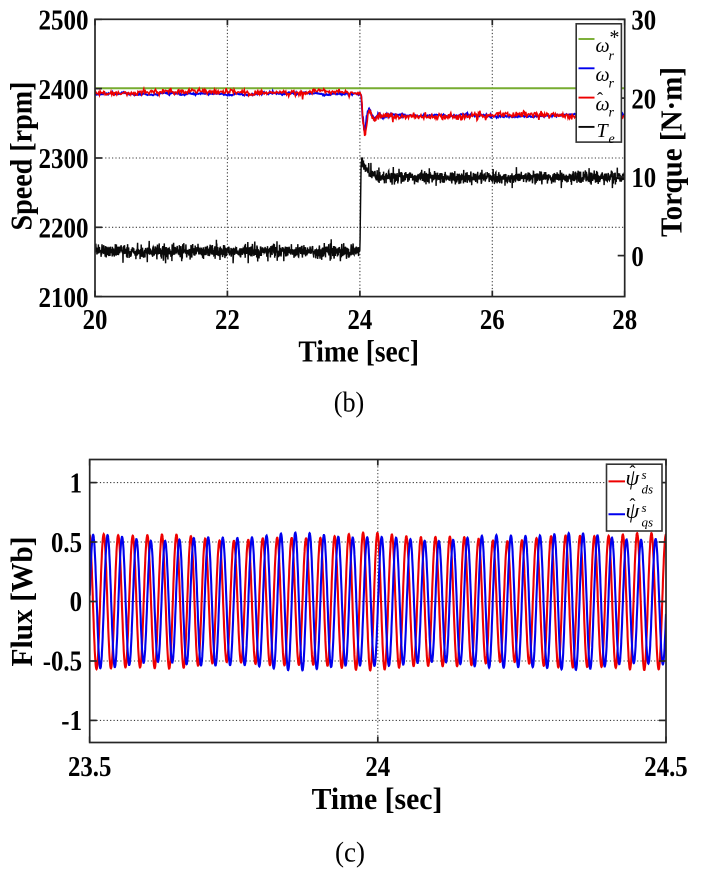 The width and height of the screenshot is (705, 875). I want to click on svg-text: 2400, so click(64, 90).